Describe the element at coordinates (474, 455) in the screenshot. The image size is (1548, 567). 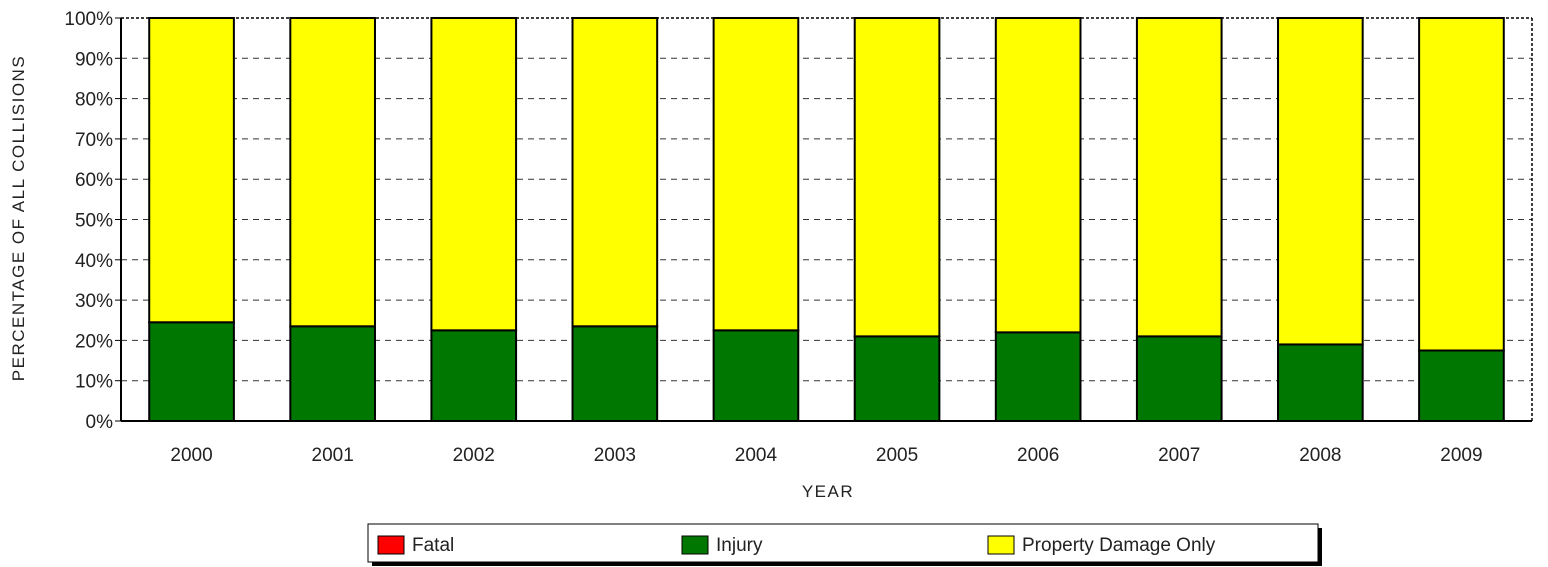
I see `x-tick-label: 2002` at that location.